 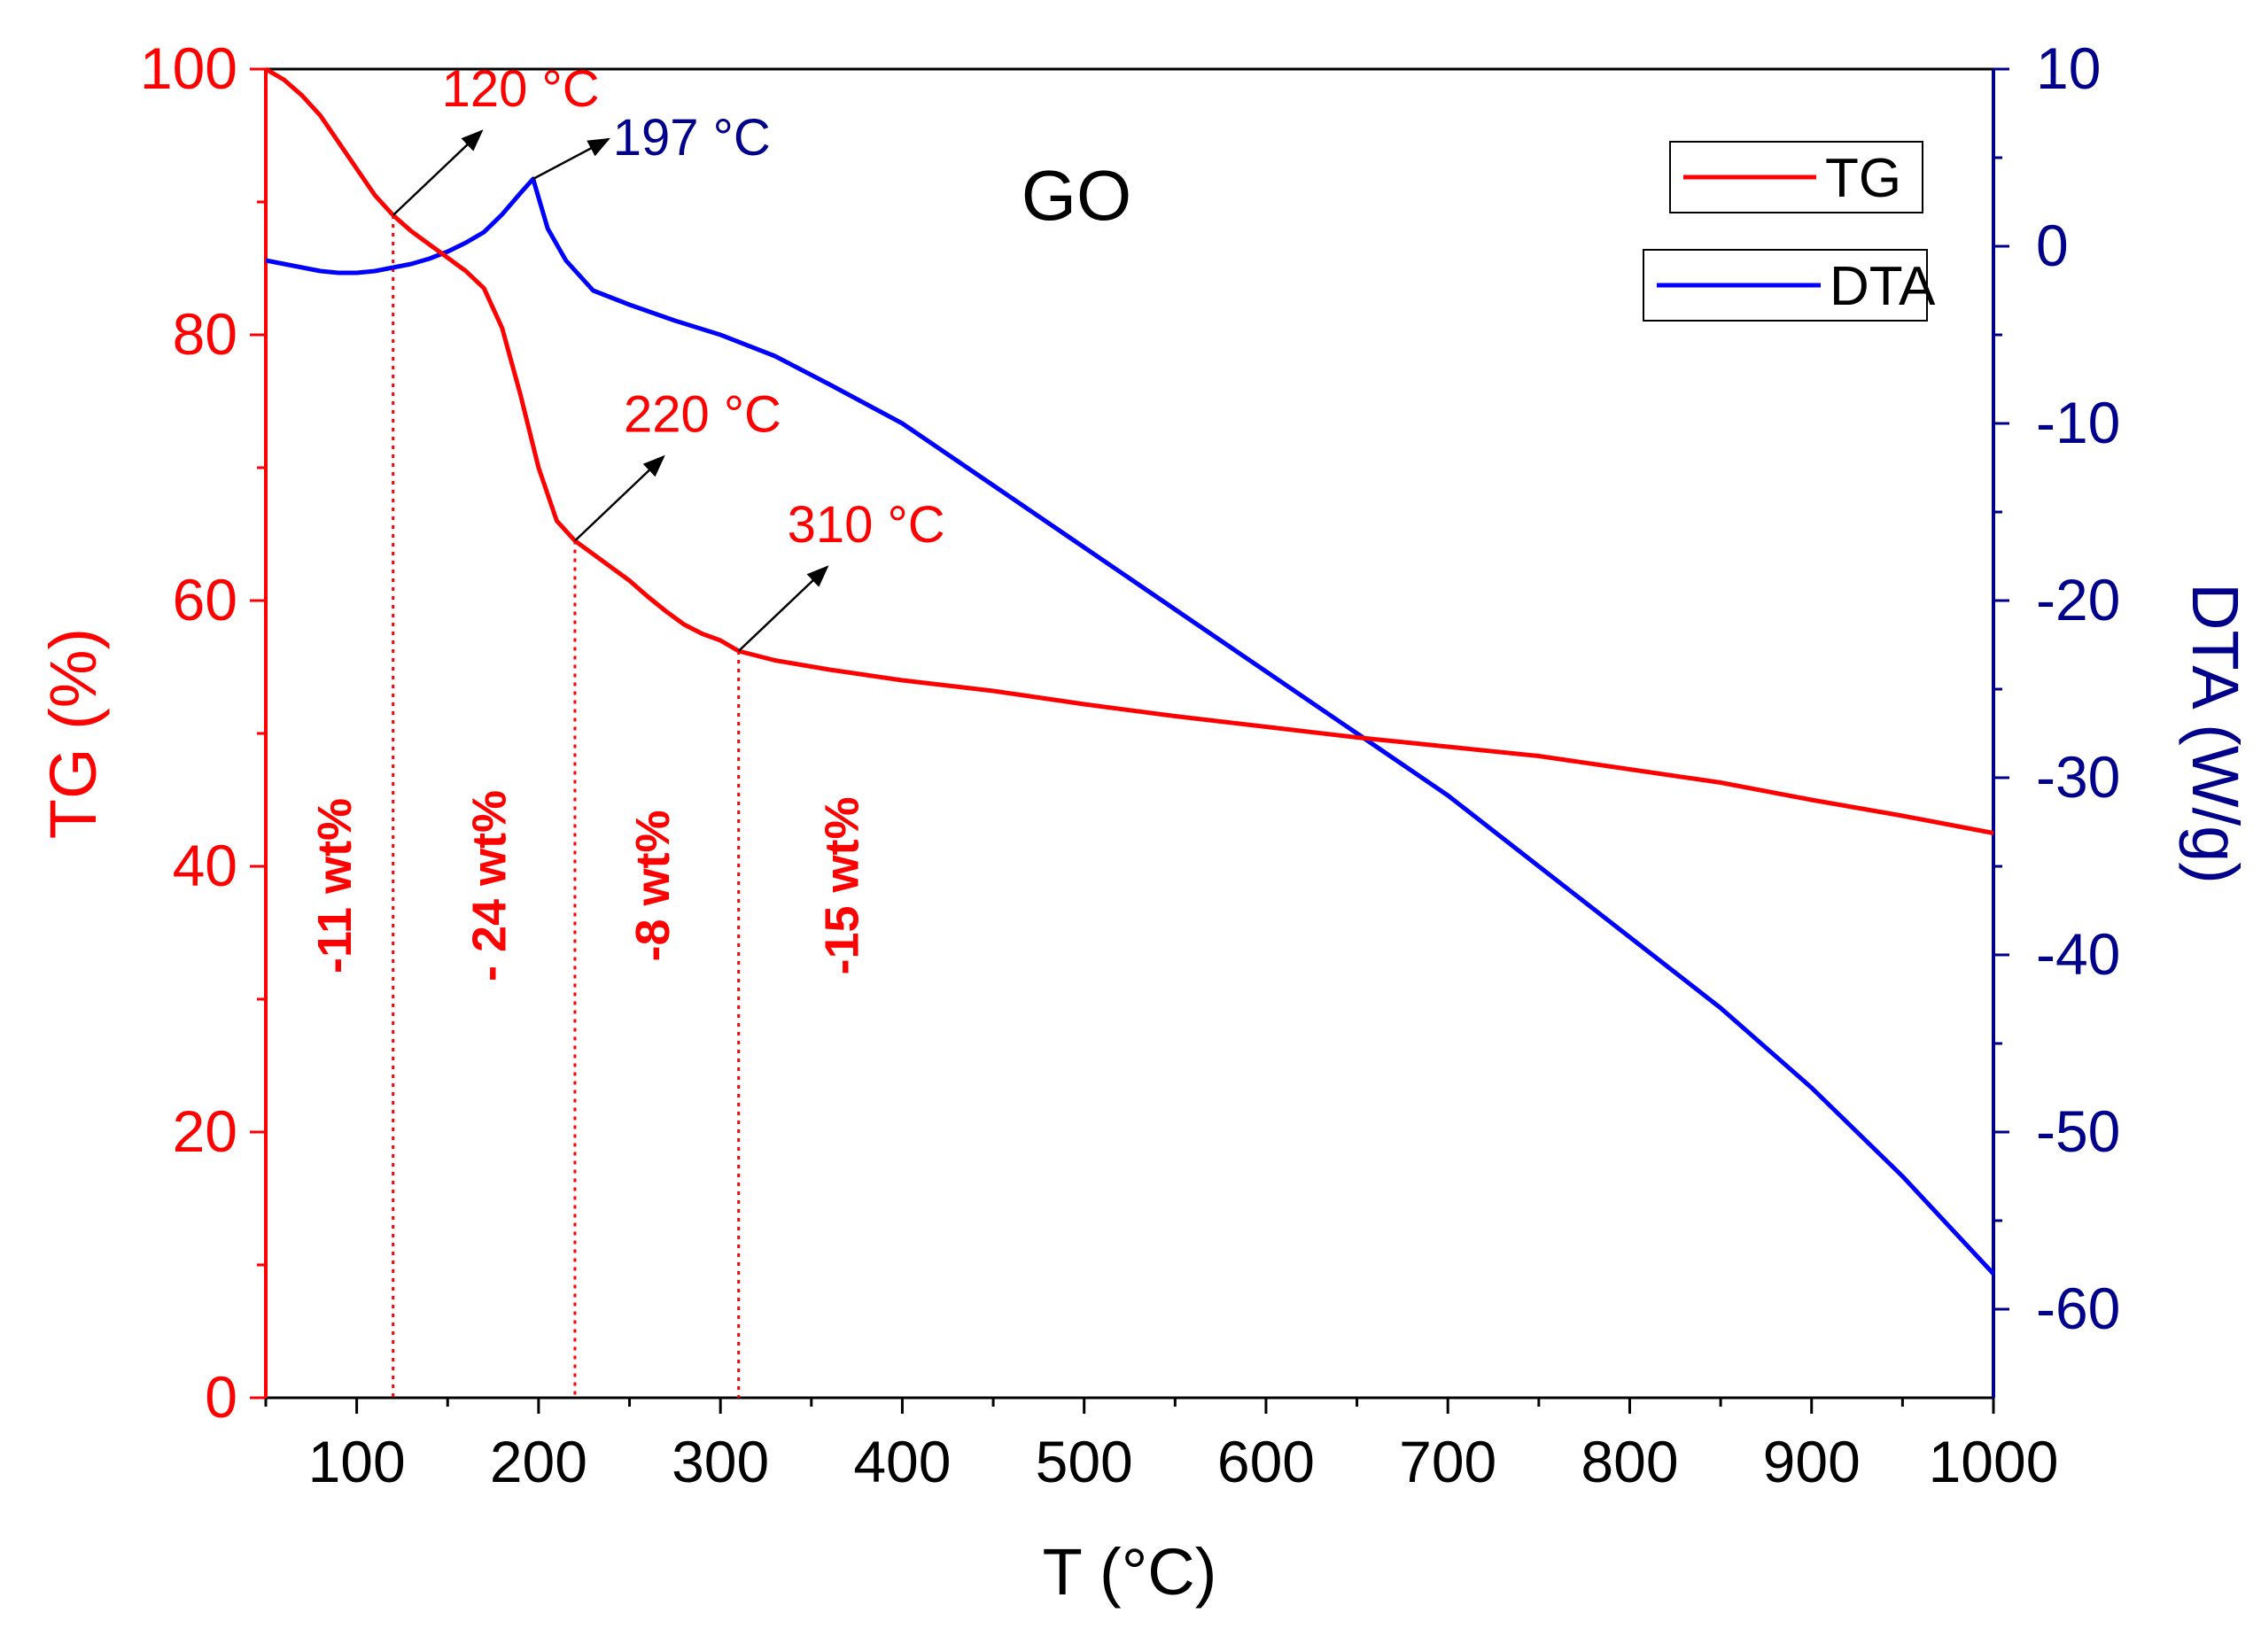 What do you see at coordinates (2078, 599) in the screenshot?
I see `y-right-tick-label: -20` at bounding box center [2078, 599].